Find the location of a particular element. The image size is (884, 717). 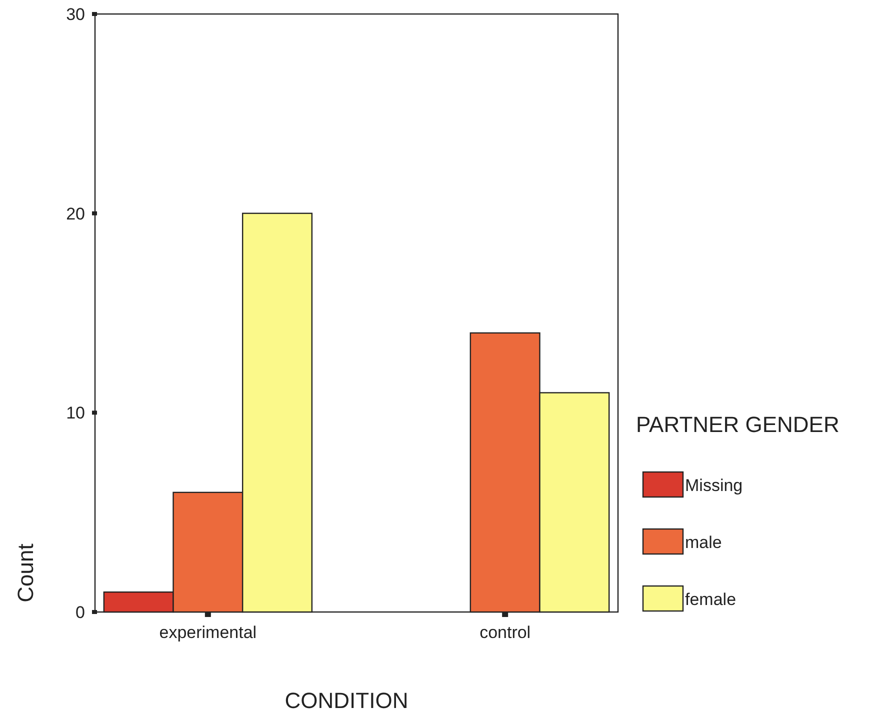

y-tick-label: 0 is located at coordinates (80, 612).